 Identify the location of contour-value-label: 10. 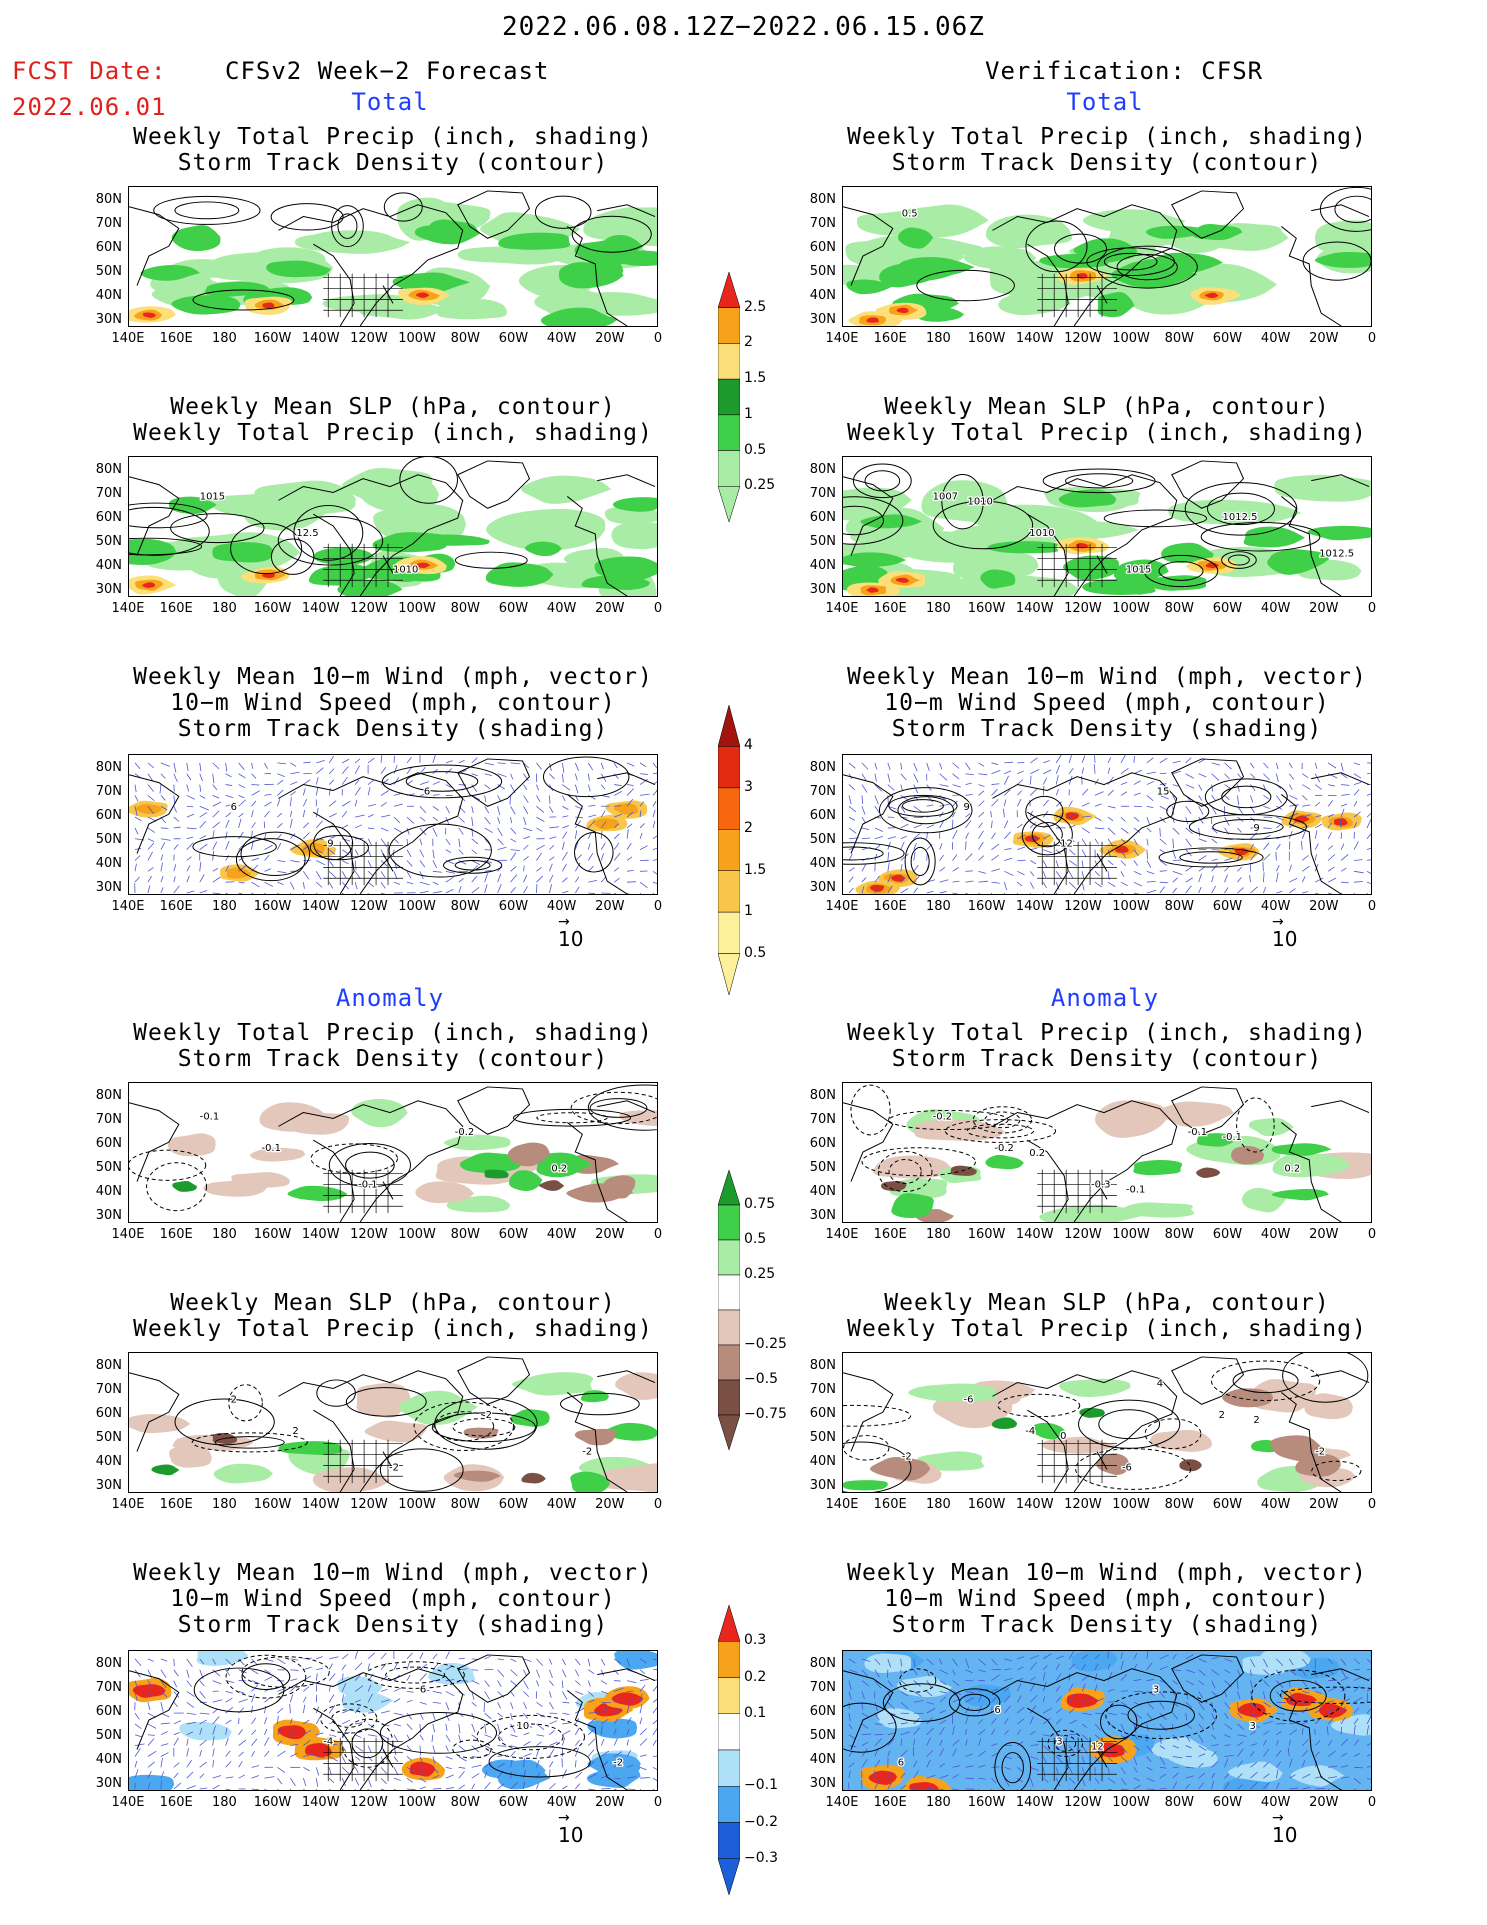
(523, 1726).